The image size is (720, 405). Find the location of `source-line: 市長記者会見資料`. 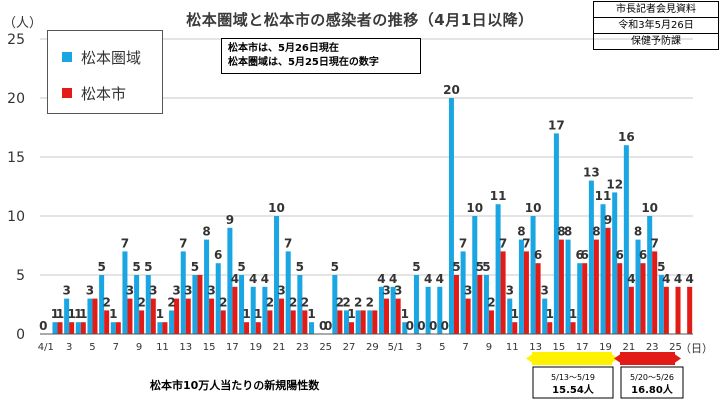

source-line: 市長記者会見資料 is located at coordinates (656, 9).